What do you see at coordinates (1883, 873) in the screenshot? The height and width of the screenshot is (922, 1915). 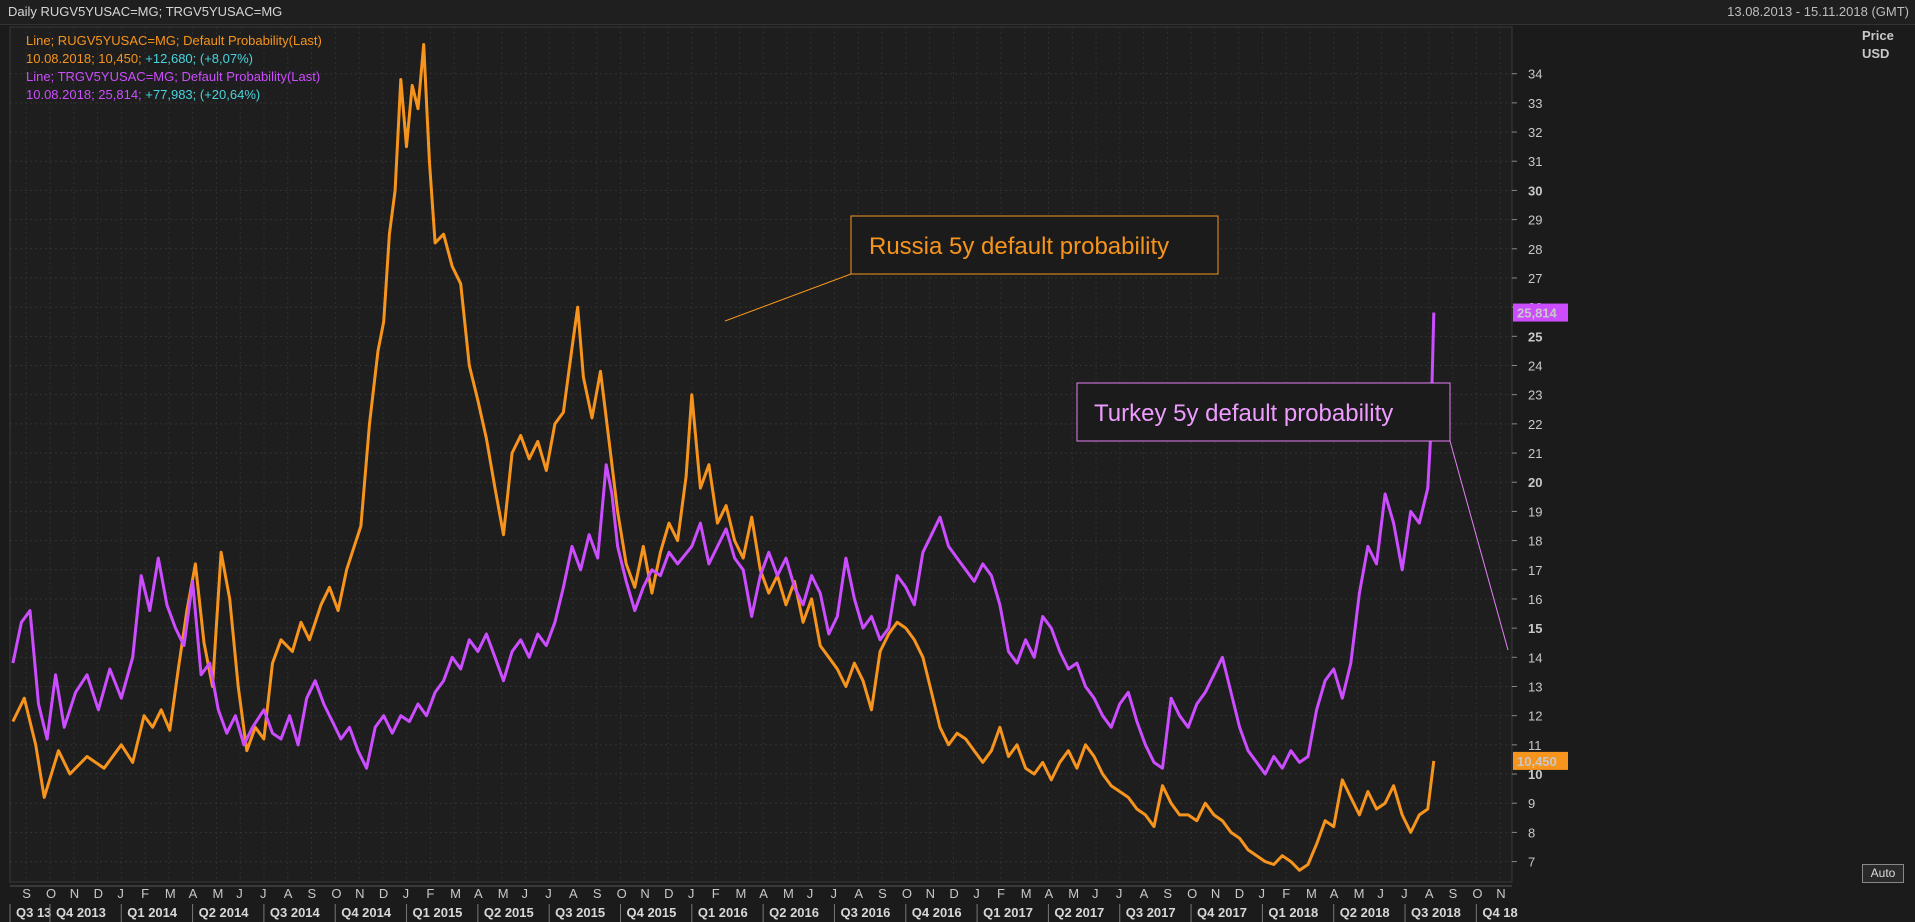 I see `auto-scale-button: Auto` at bounding box center [1883, 873].